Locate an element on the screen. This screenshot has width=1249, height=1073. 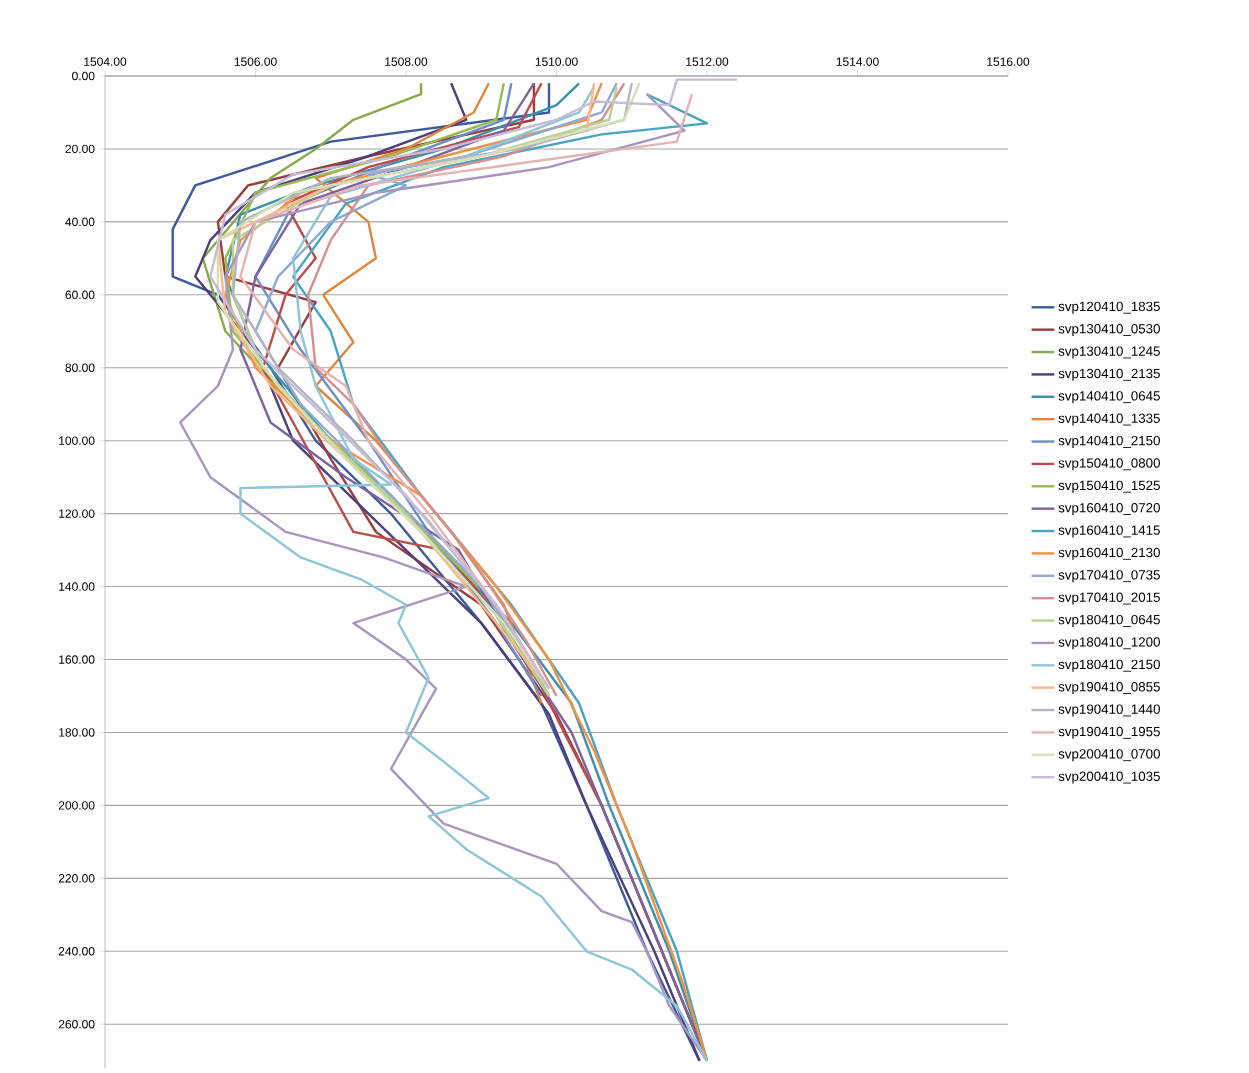
legend-label: svp150410_0800 is located at coordinates (1109, 464).